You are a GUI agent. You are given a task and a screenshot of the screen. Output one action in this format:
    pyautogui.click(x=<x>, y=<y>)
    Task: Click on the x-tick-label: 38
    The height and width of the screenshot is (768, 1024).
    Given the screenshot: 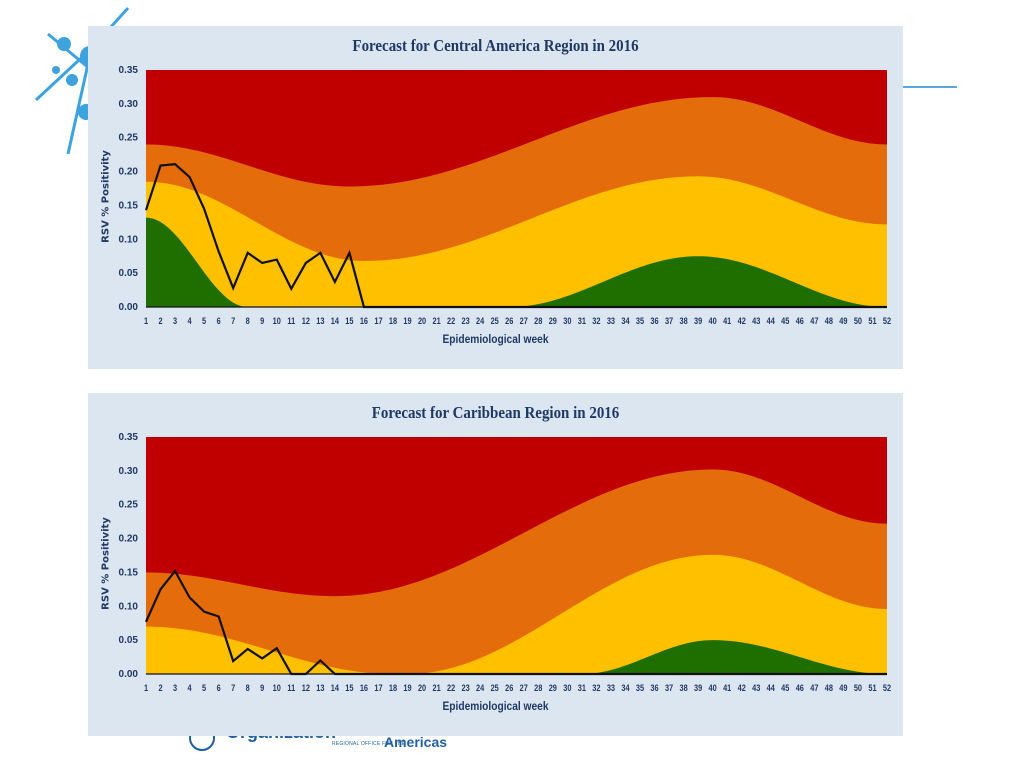 What is the action you would take?
    pyautogui.click(x=683, y=321)
    